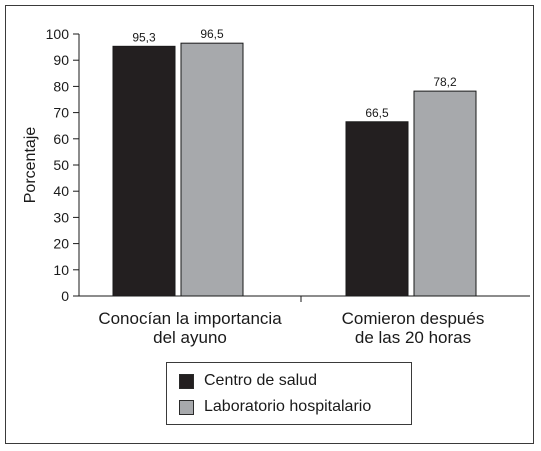 The width and height of the screenshot is (541, 451). I want to click on y-tick-label: 70, so click(61, 113).